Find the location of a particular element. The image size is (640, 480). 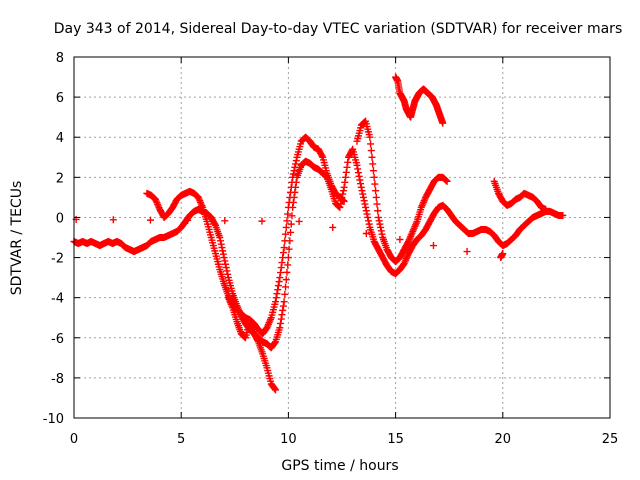

y-tick-labels: -10 -8 -6 -4 -2 0 2 4 6 8 is located at coordinates (53, 239).